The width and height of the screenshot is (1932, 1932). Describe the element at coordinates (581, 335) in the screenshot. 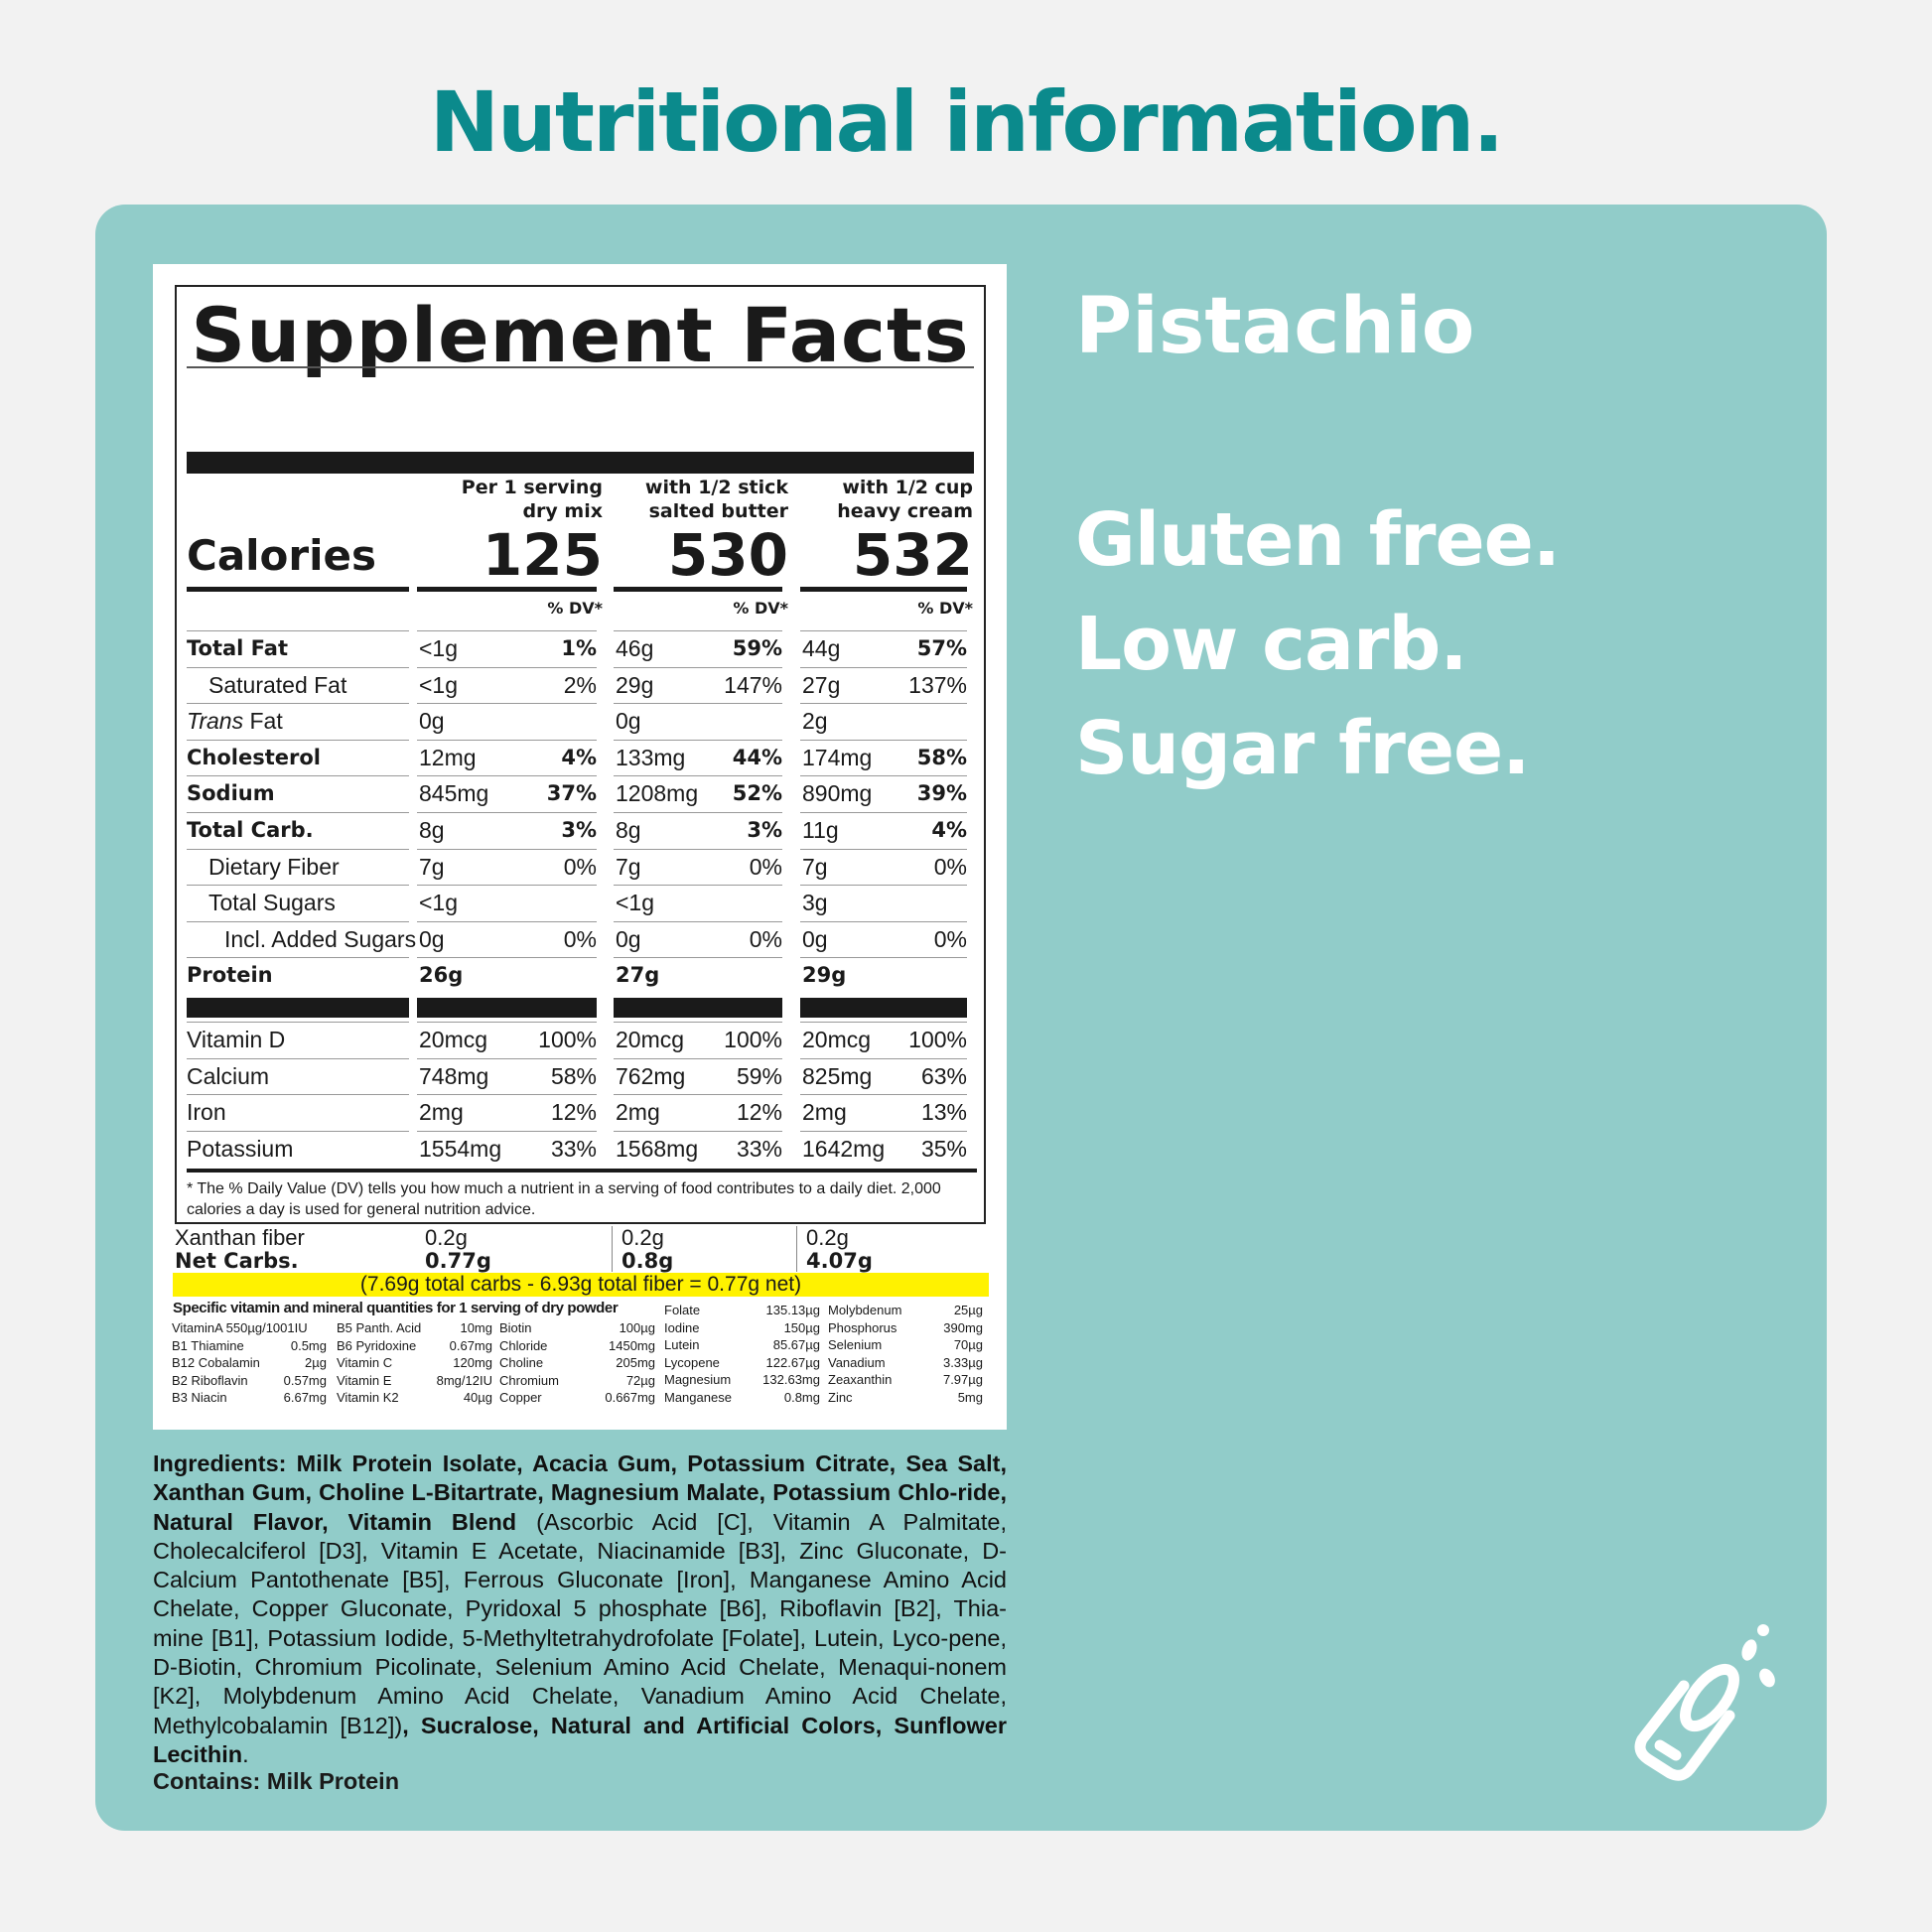

I see `facts-title: Supplement Facts` at that location.